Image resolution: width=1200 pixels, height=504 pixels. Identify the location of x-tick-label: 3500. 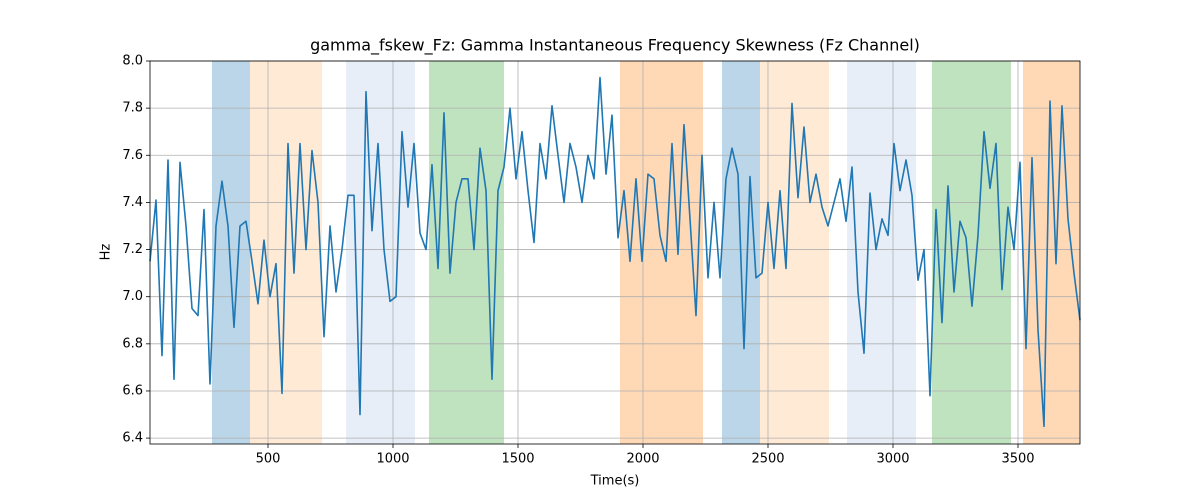
(1017, 459).